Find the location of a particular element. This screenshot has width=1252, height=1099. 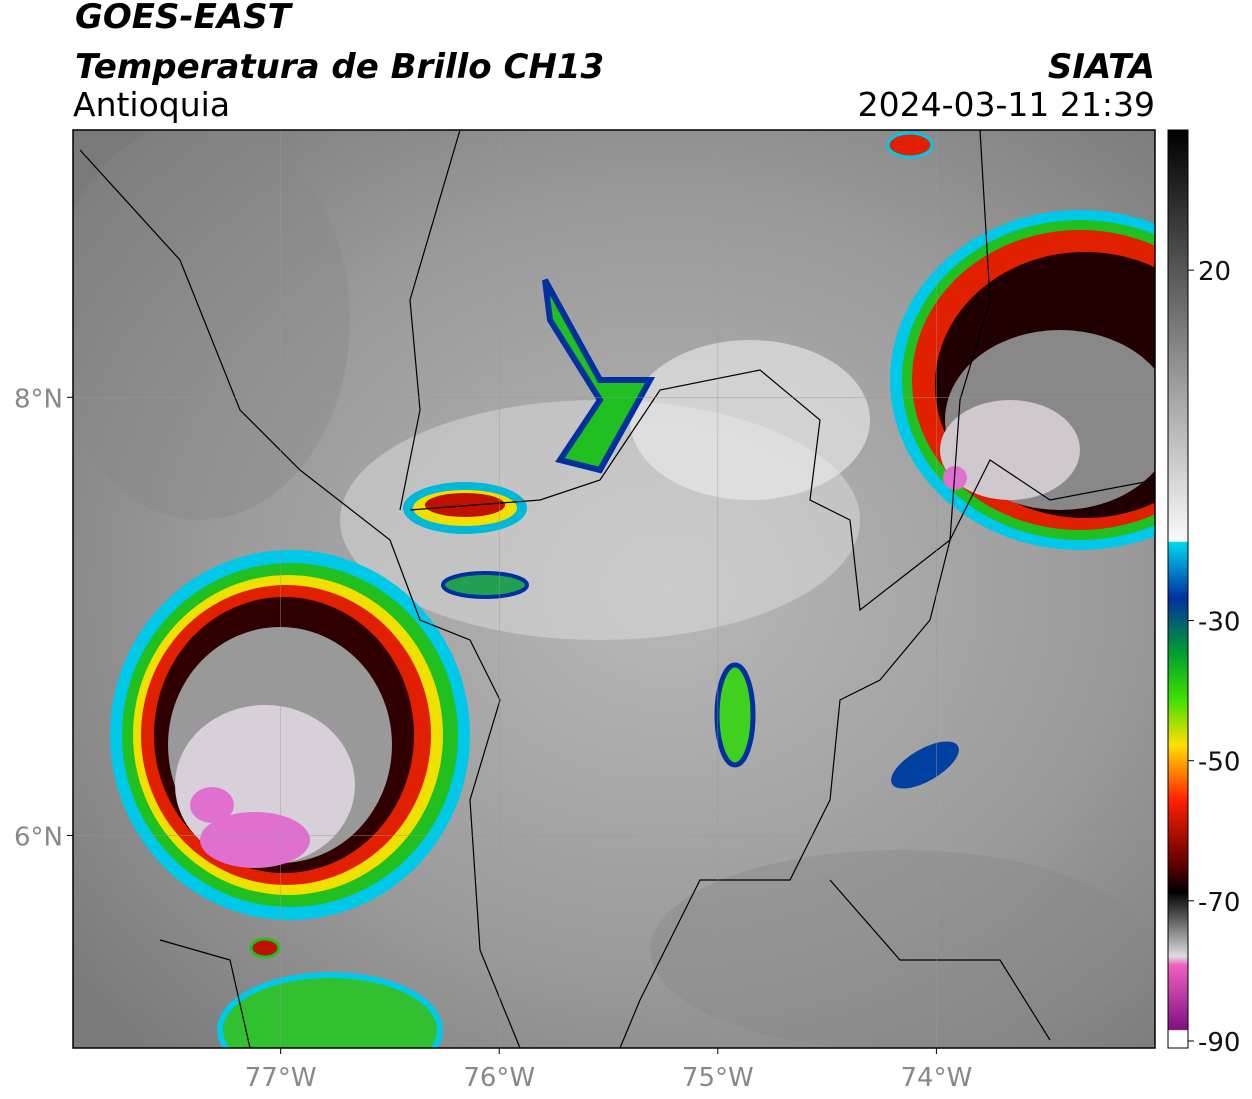

subtitle: Temperatura de Brillo CH13 is located at coordinates (339, 67).